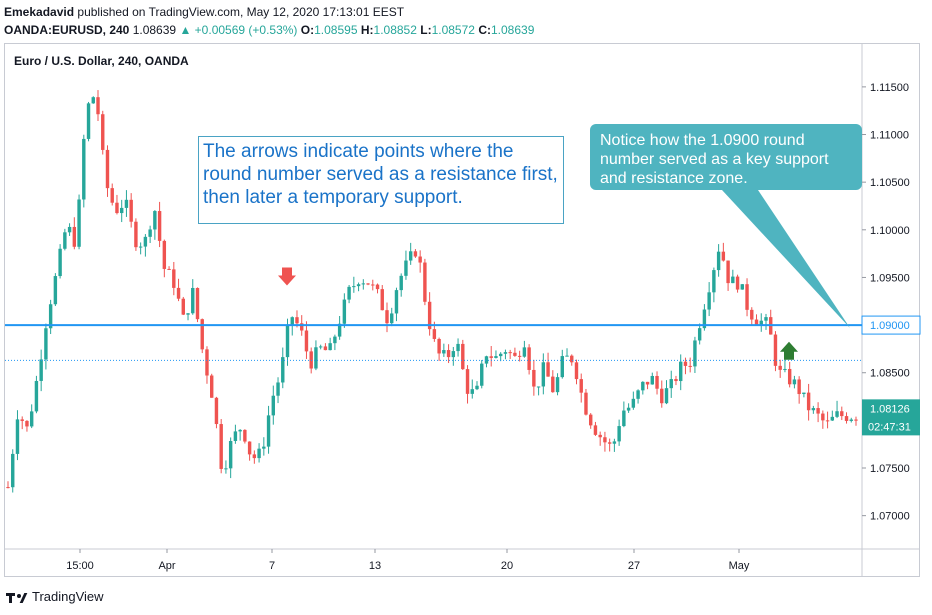  I want to click on x-tick-label: 13, so click(375, 566).